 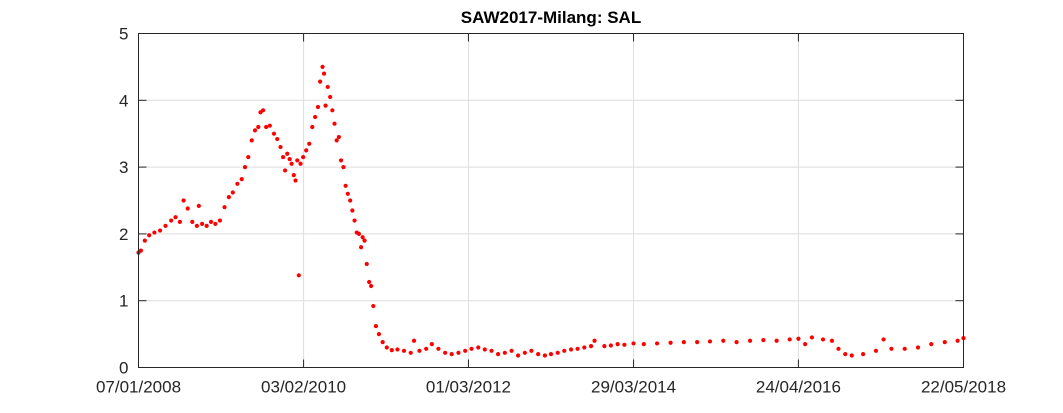 I want to click on chart-title: SAW2017-Milang: SAL, so click(x=551, y=17).